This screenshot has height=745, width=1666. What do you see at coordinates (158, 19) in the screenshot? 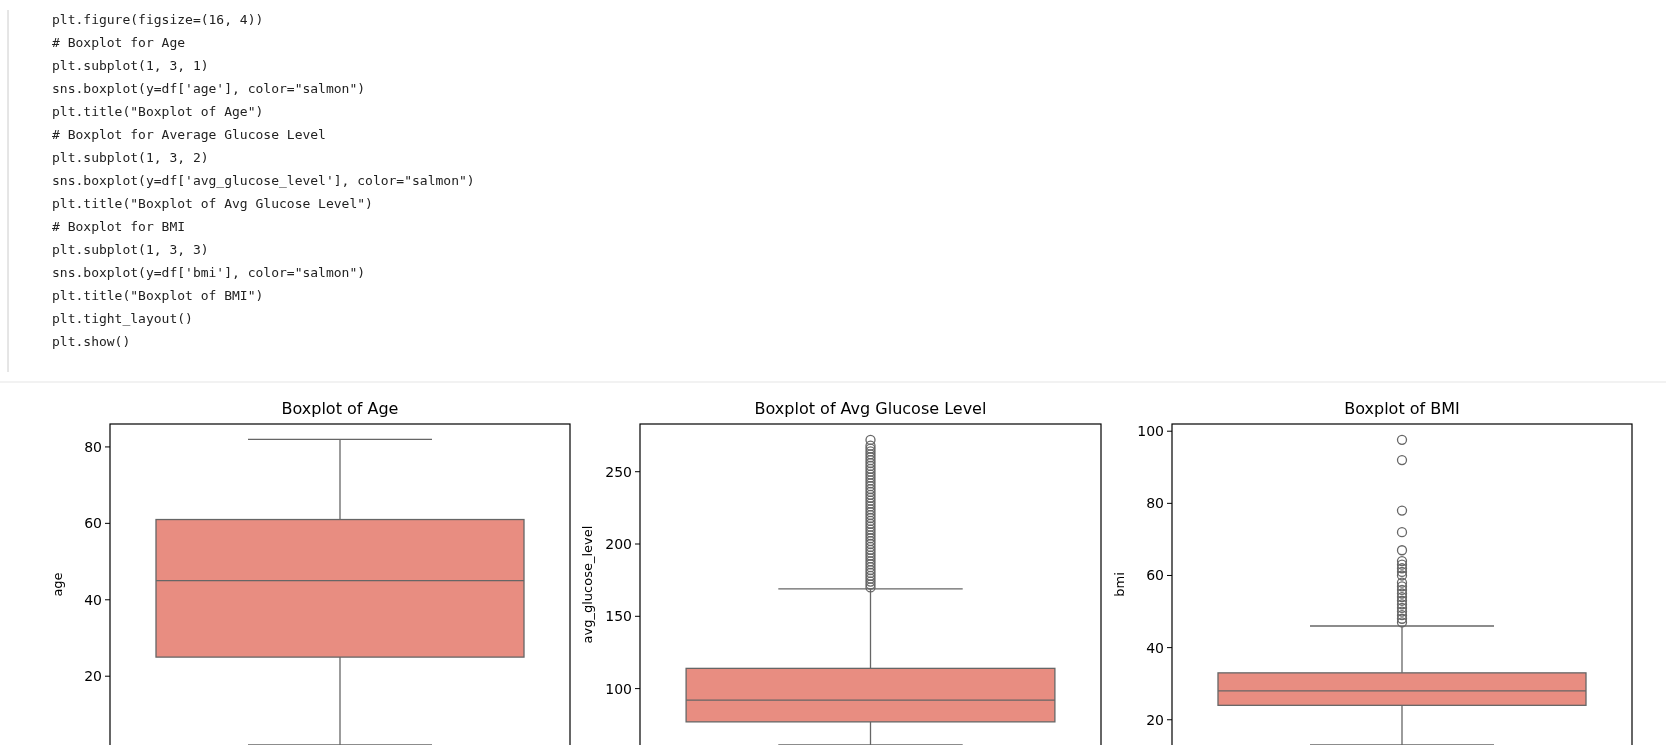
I see `text: plt.figure(figsize=(16, 4))` at bounding box center [158, 19].